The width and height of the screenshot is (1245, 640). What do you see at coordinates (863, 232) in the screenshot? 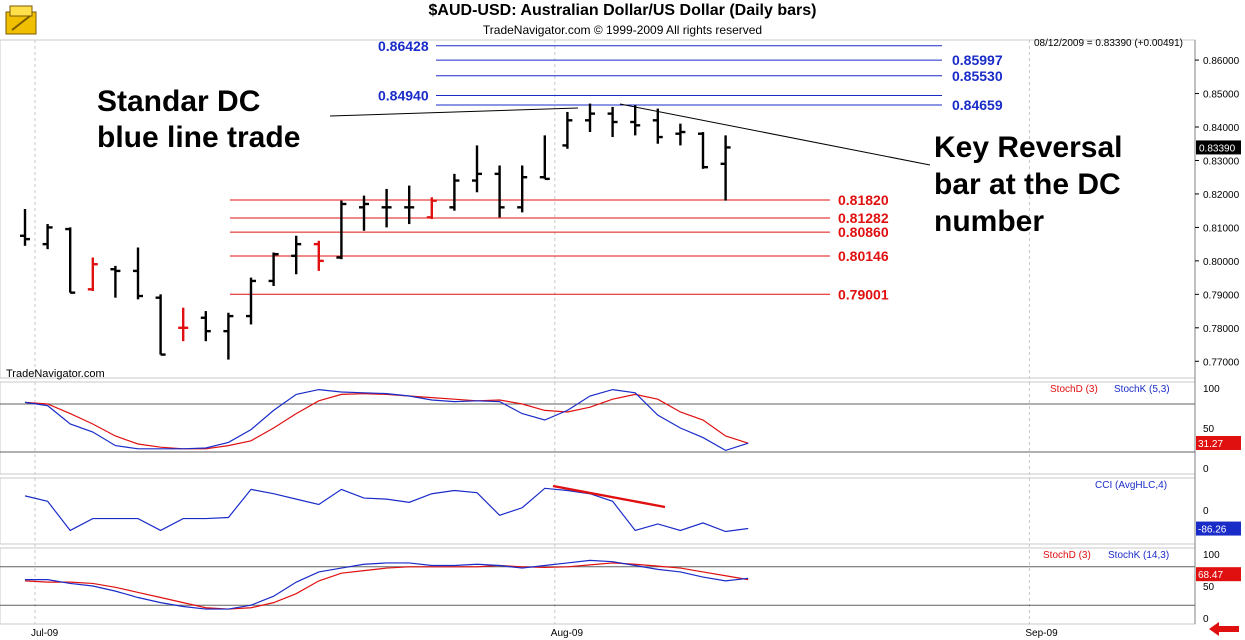
I see `dc-level-label: 0.80860` at bounding box center [863, 232].